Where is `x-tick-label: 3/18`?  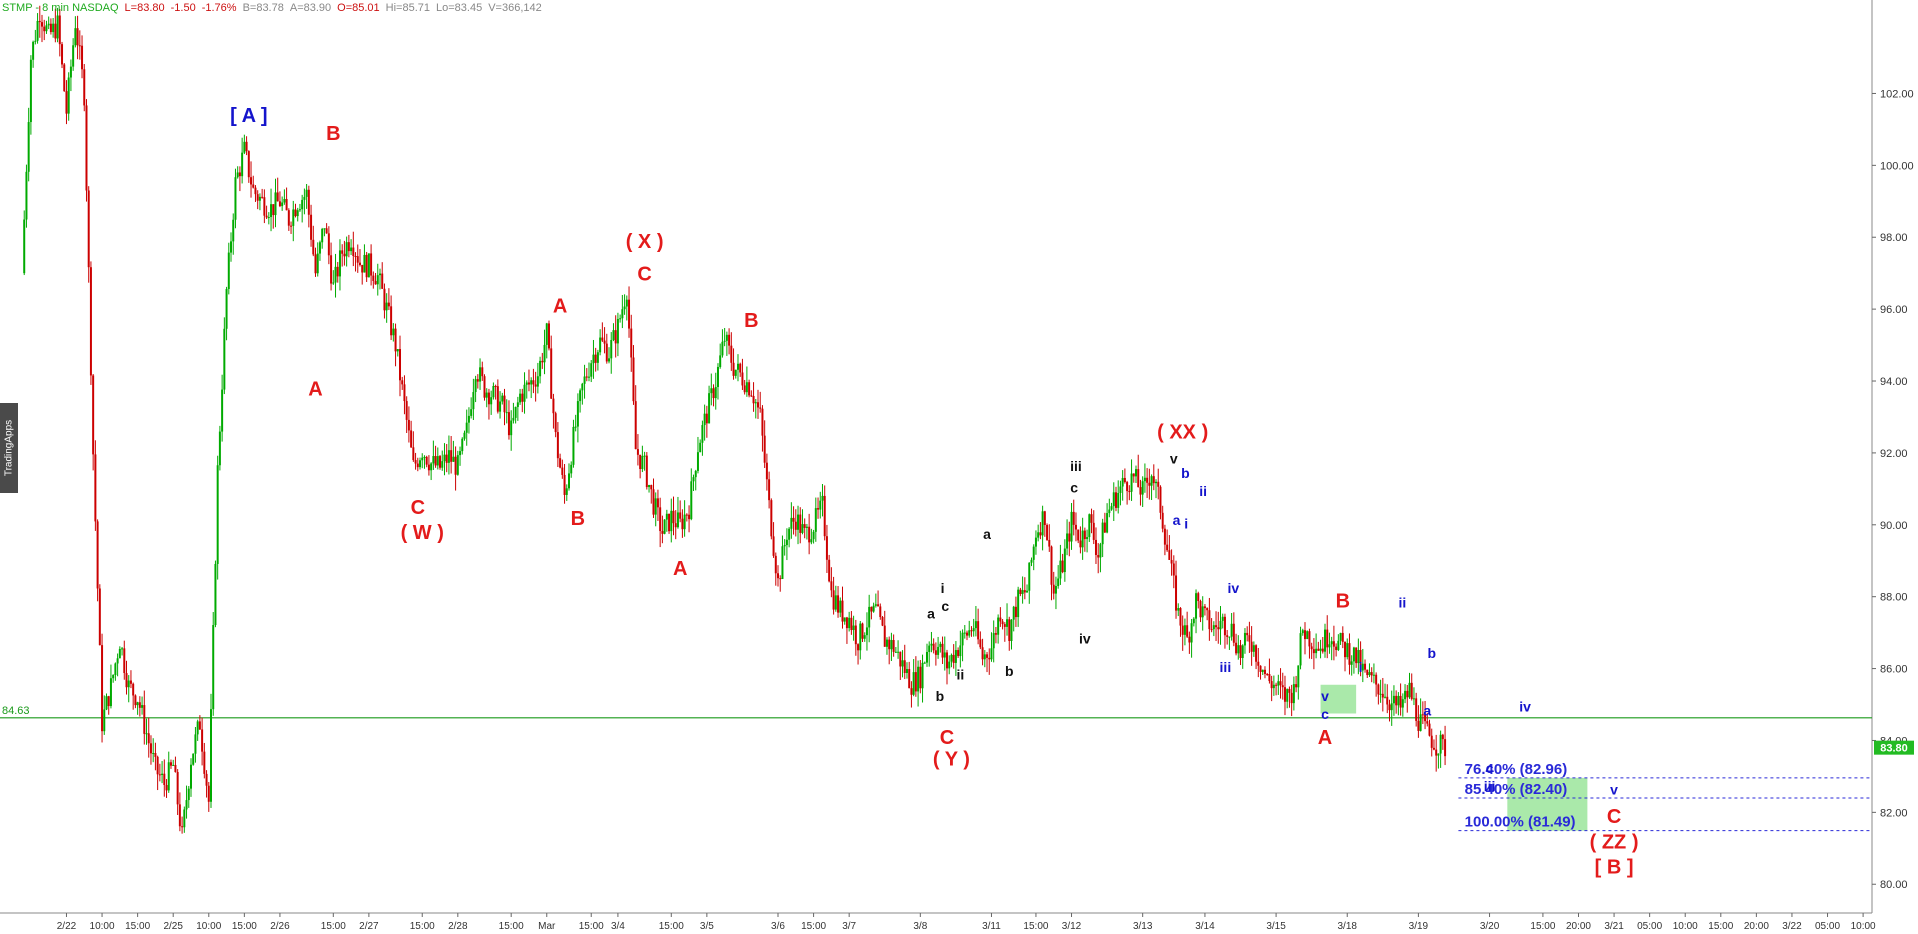
x-tick-label: 3/18 is located at coordinates (1348, 926).